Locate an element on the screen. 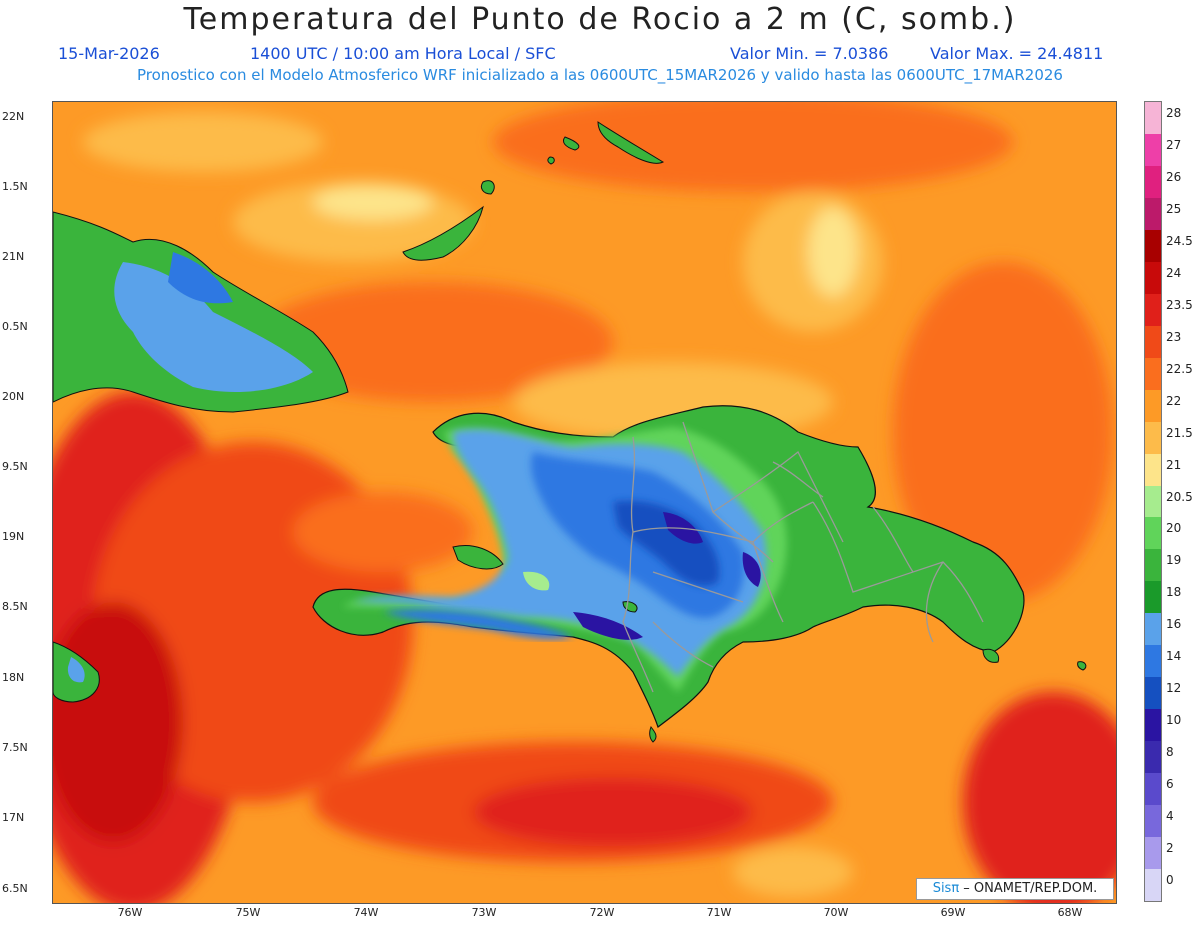 The width and height of the screenshot is (1200, 927). legend-label: 28 is located at coordinates (1174, 113).